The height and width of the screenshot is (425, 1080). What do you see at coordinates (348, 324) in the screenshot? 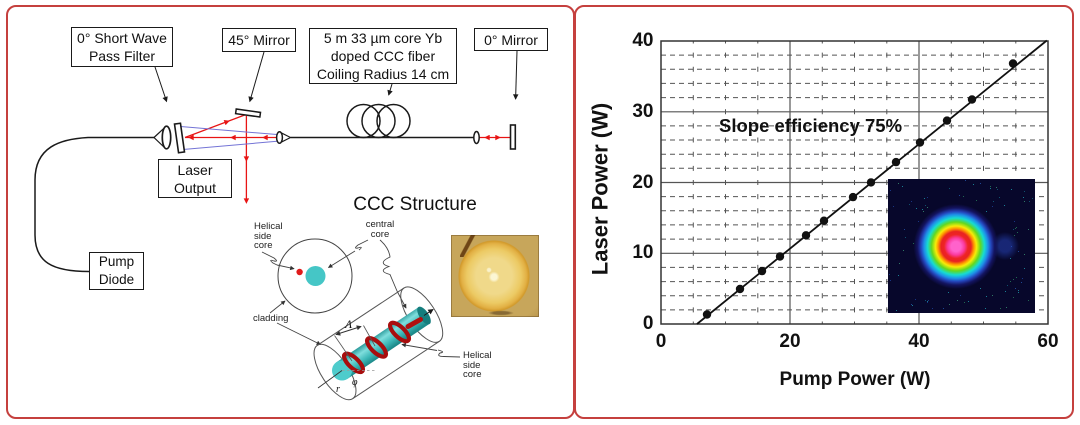
I see `svg-text: Λ` at bounding box center [348, 324].